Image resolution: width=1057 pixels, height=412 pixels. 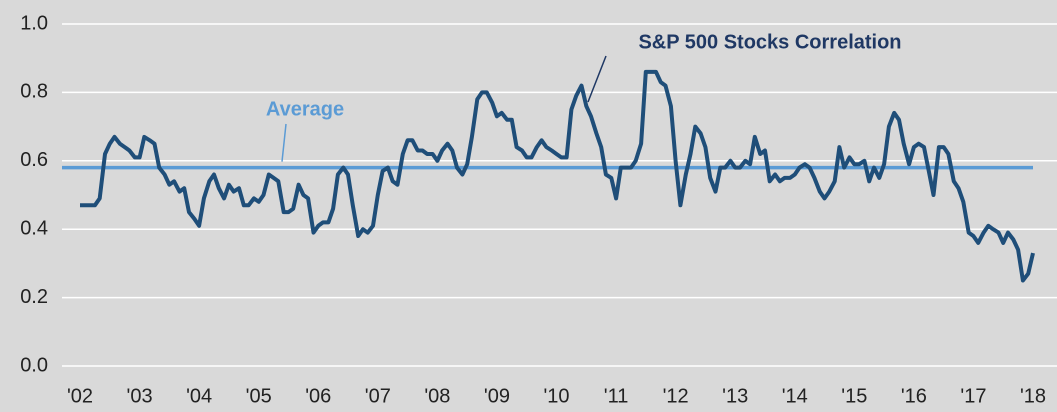 What do you see at coordinates (34, 92) in the screenshot?
I see `y-tick-label: 0.8` at bounding box center [34, 92].